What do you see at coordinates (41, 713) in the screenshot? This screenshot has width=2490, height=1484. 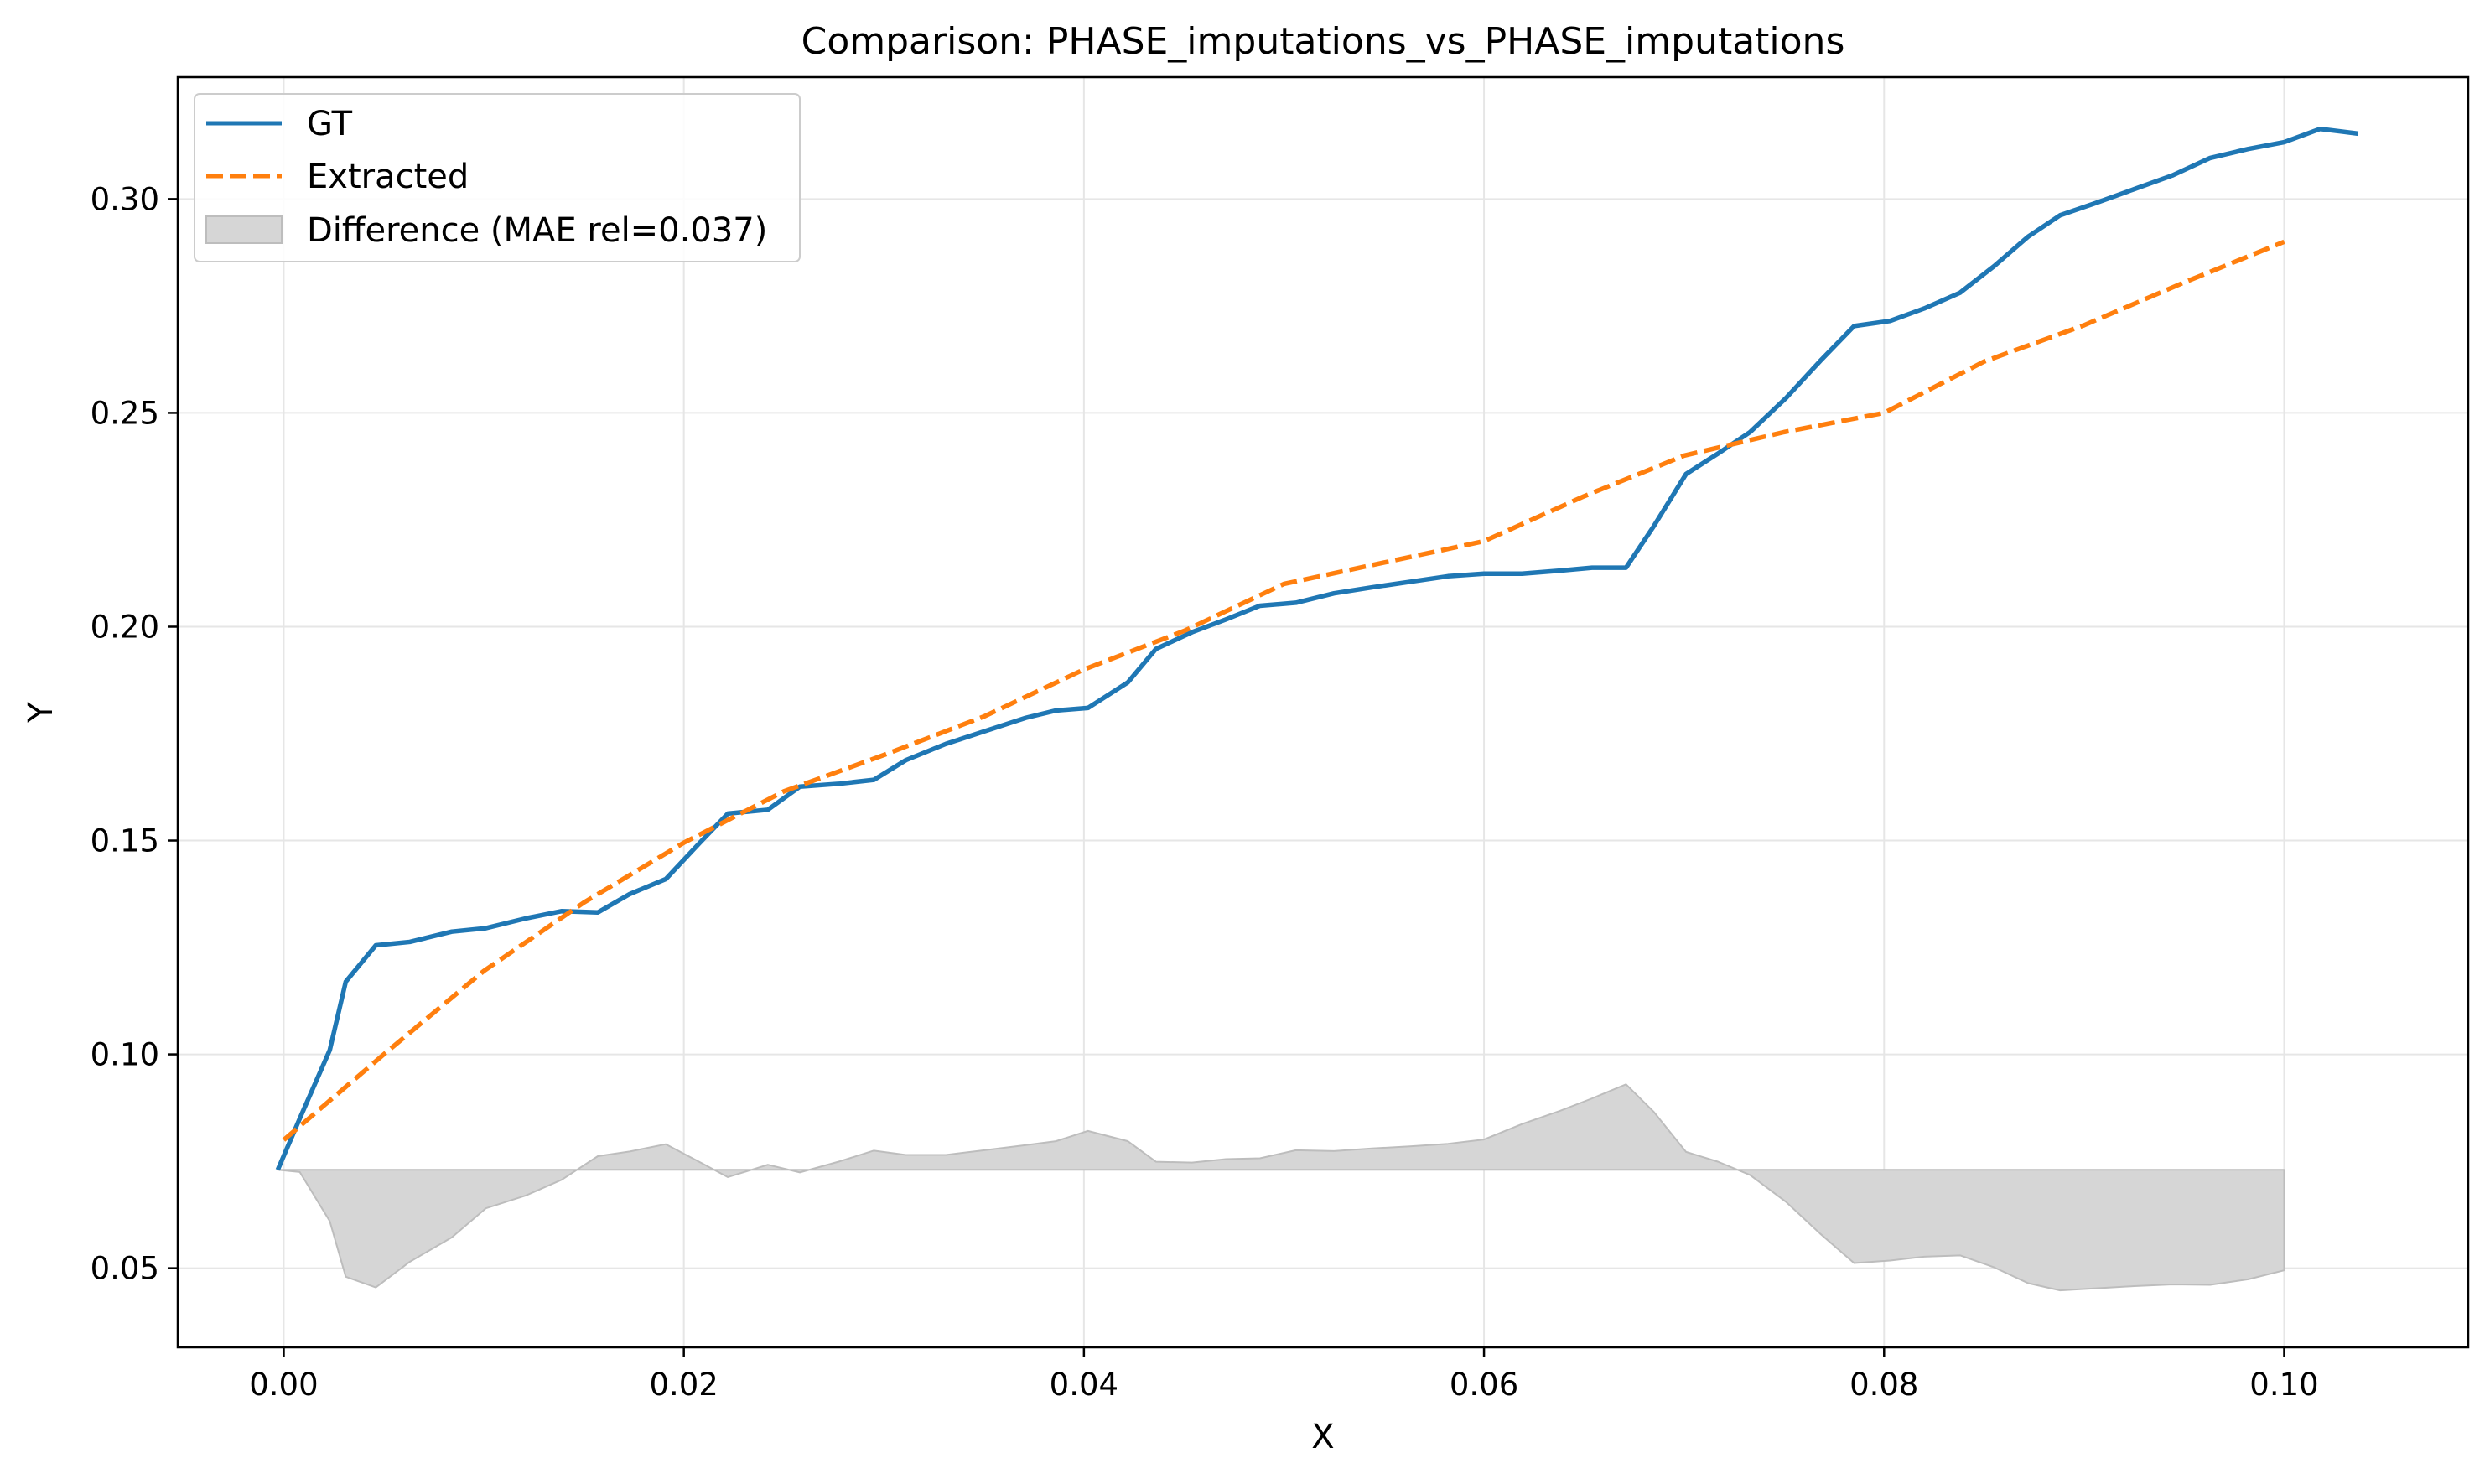 I see `y-axis-label: Y` at bounding box center [41, 713].